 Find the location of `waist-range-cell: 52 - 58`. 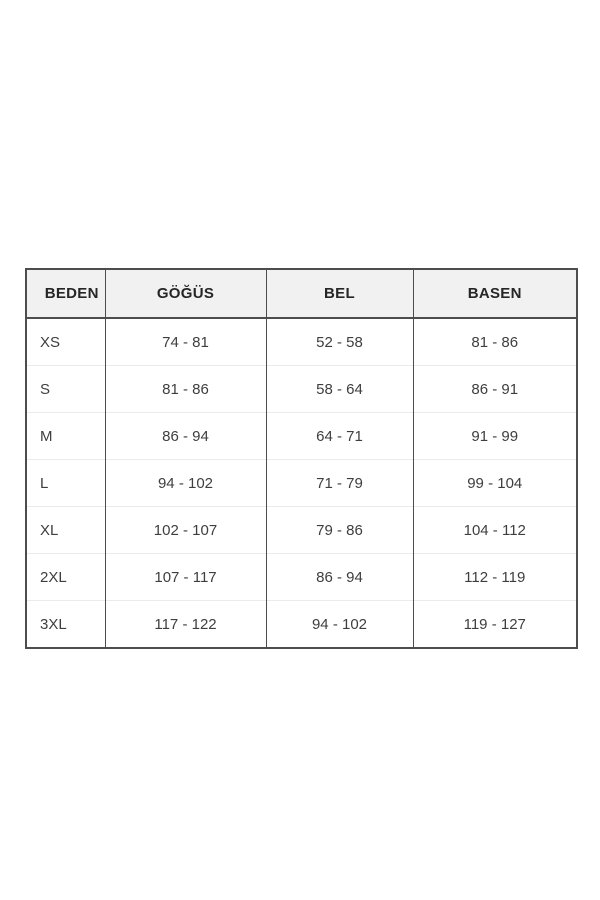

waist-range-cell: 52 - 58 is located at coordinates (339, 341).